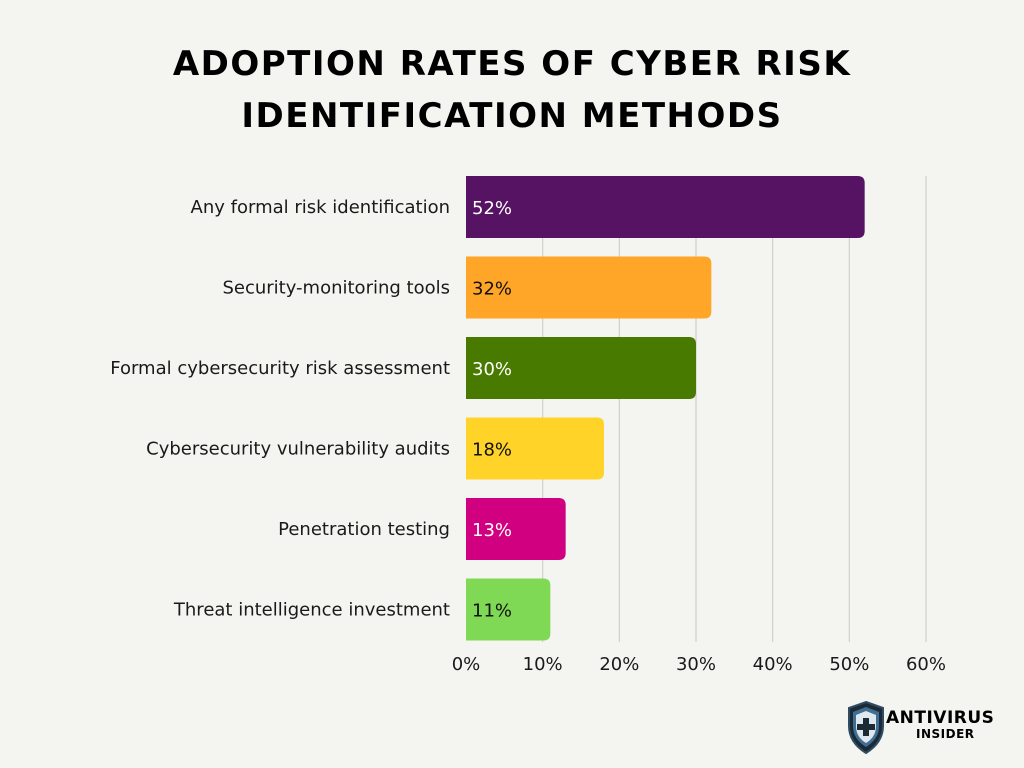 This screenshot has height=768, width=1024. What do you see at coordinates (364, 529) in the screenshot?
I see `category-label: Penetration testing` at bounding box center [364, 529].